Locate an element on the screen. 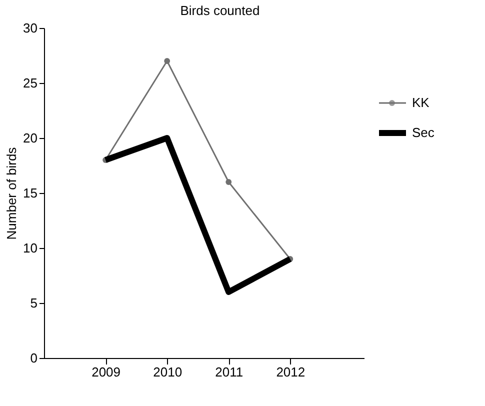 Image resolution: width=485 pixels, height=406 pixels. y-tick-label: 0 is located at coordinates (34, 358).